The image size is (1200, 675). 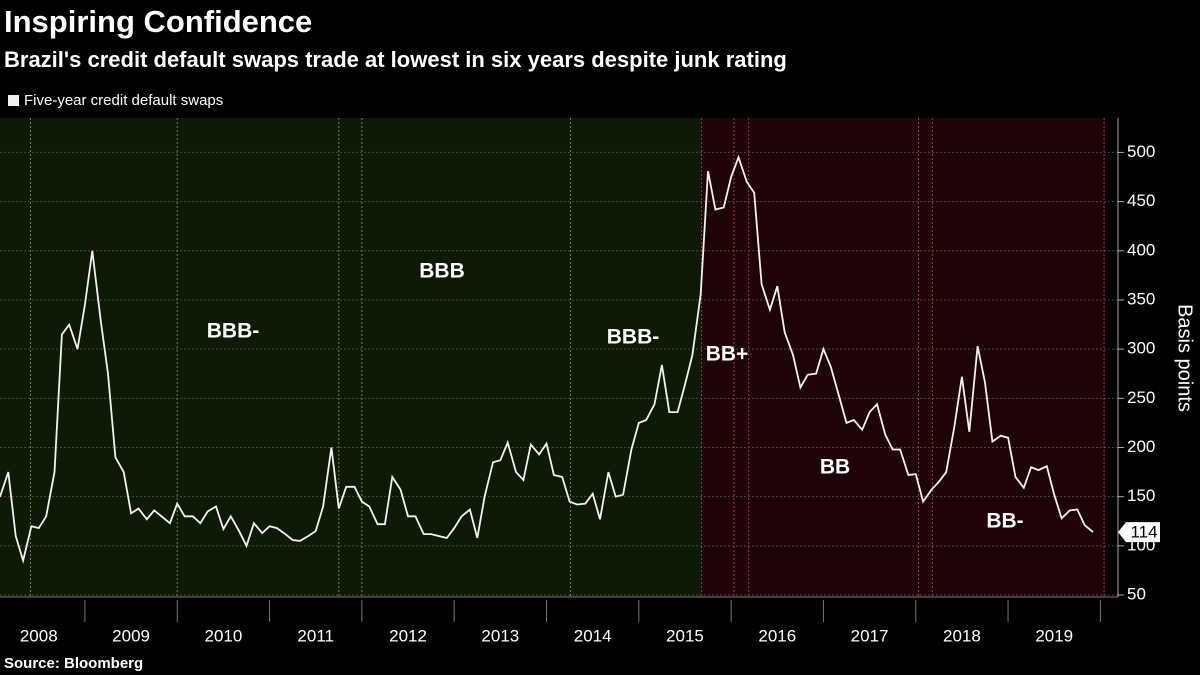 I want to click on x-tick-label: 2019, so click(x=1054, y=635).